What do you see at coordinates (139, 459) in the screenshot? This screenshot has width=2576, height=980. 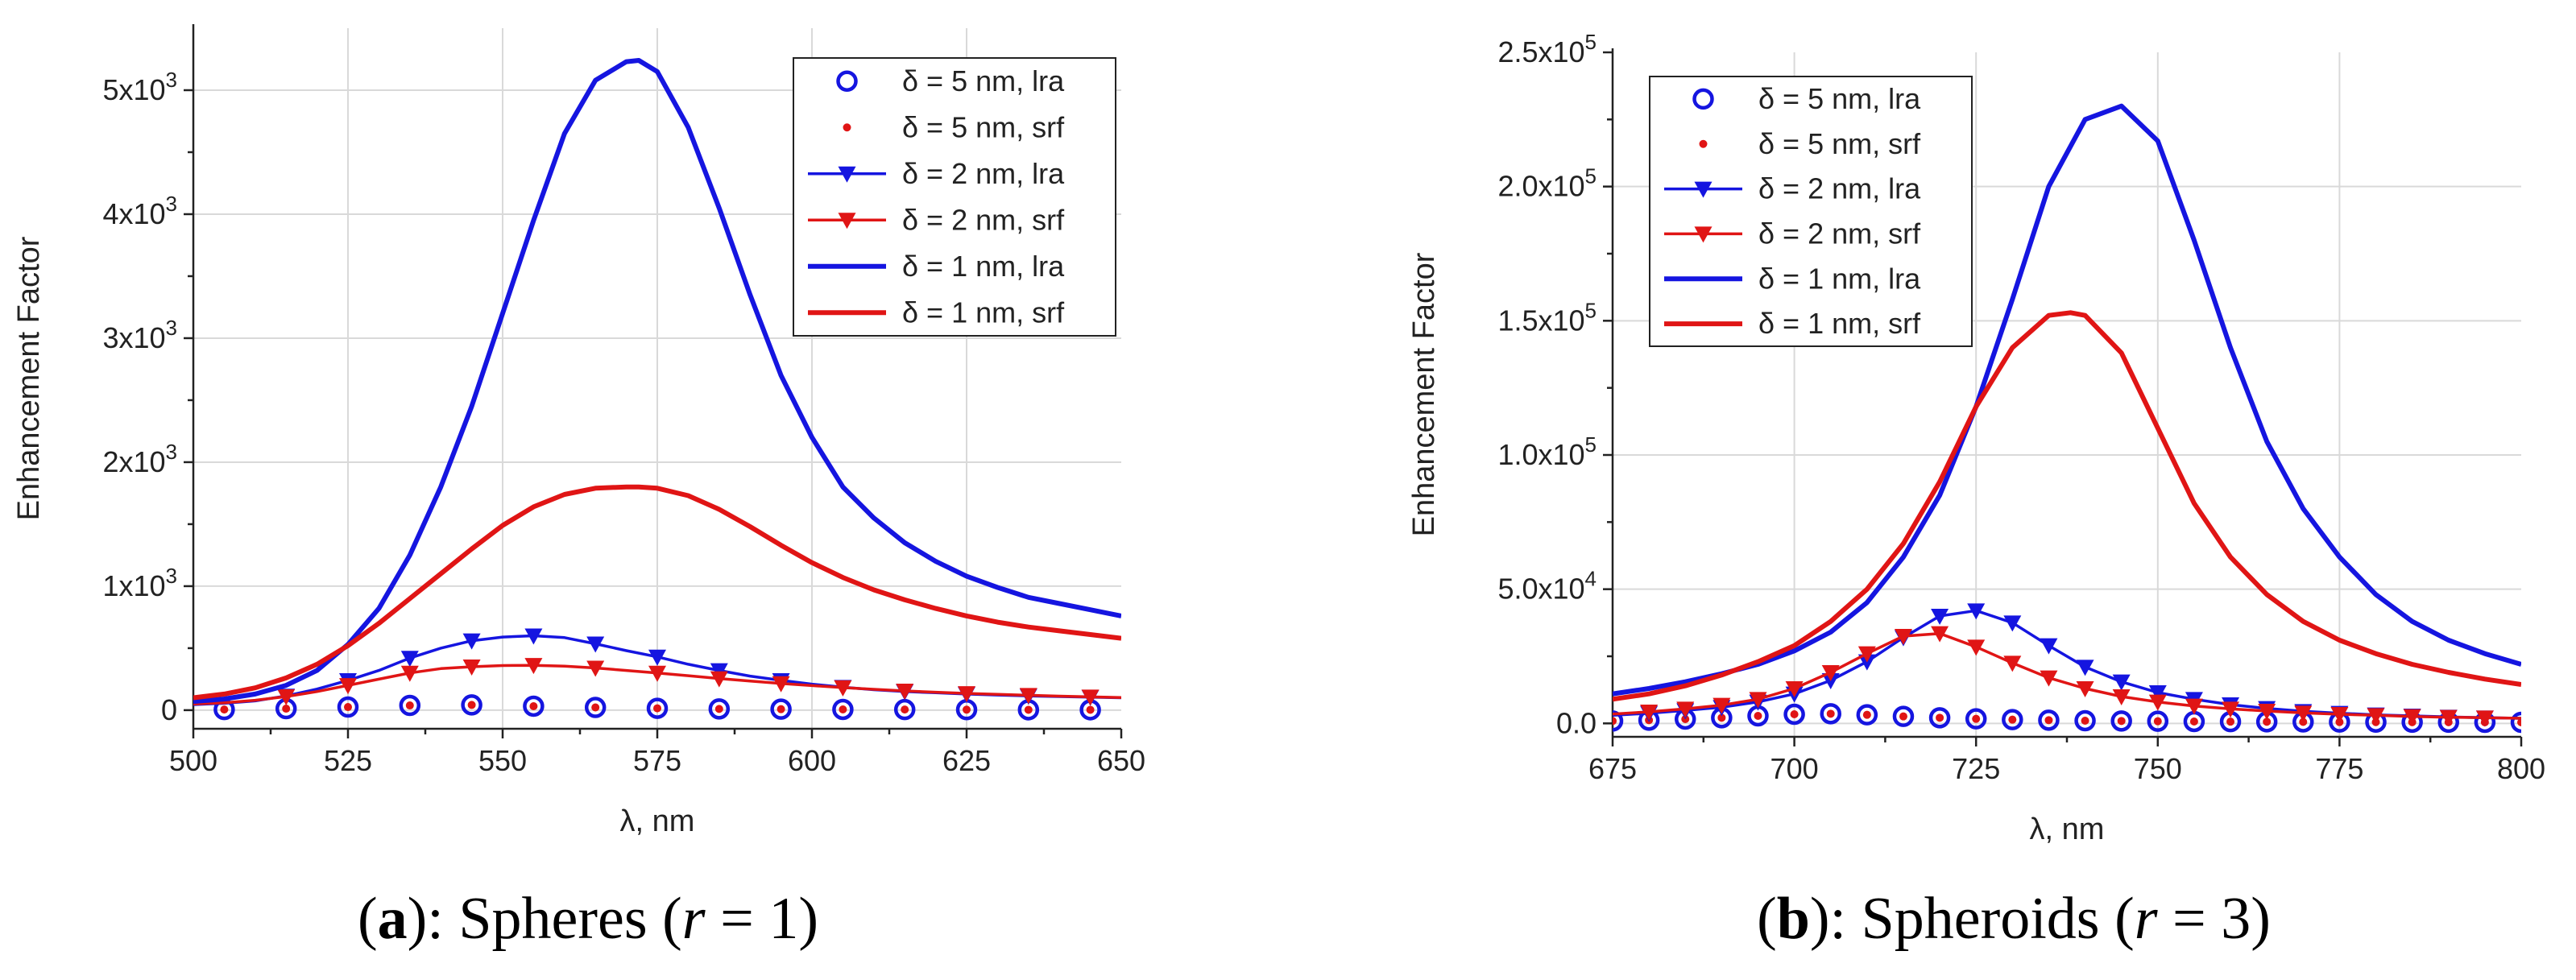 I see `y-tick-label: 2x10³` at bounding box center [139, 459].